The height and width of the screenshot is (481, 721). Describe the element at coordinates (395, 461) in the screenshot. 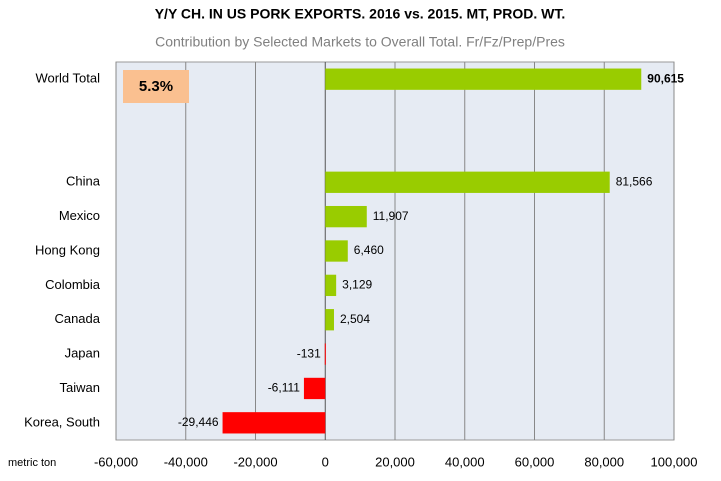

I see `x-tick-label: 20,000` at that location.